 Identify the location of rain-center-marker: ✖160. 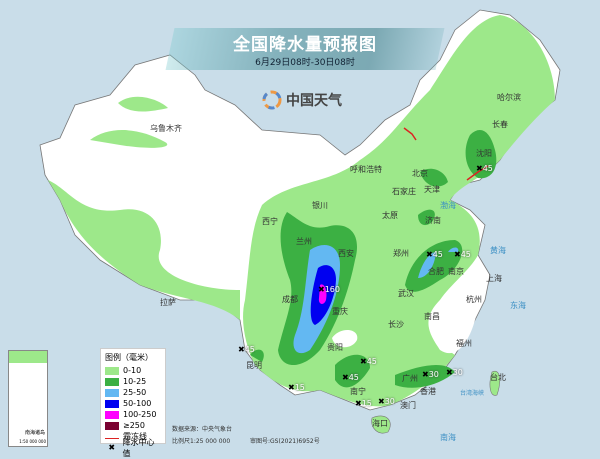
(329, 289).